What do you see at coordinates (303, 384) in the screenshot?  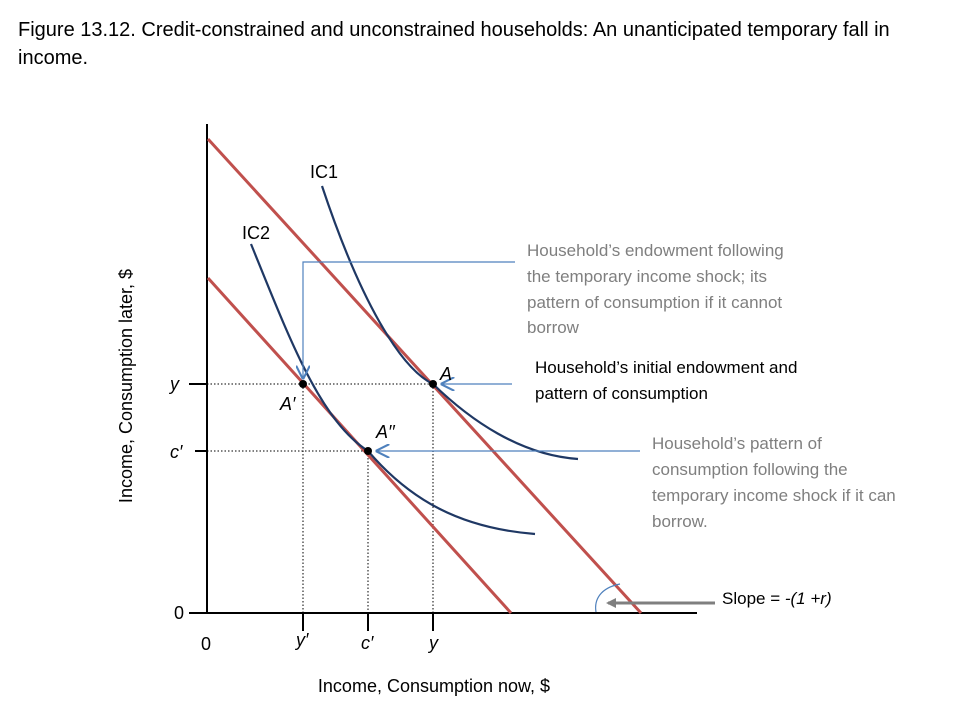 I see `point-a-prime` at bounding box center [303, 384].